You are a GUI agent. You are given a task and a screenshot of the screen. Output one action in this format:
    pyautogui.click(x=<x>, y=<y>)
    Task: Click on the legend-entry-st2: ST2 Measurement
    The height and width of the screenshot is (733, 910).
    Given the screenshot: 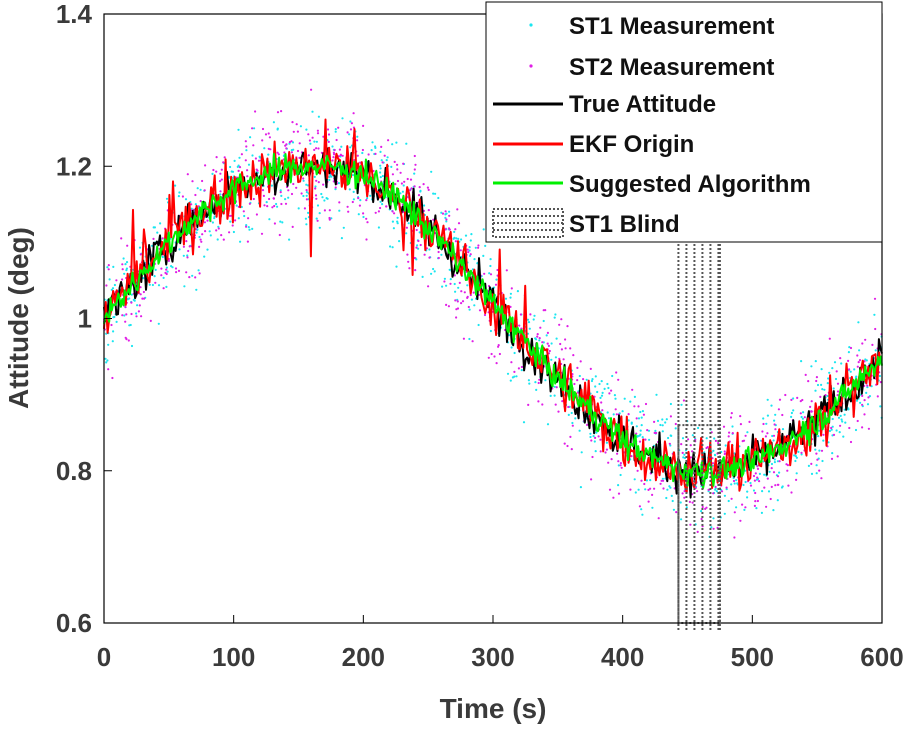 What is the action you would take?
    pyautogui.click(x=651, y=67)
    